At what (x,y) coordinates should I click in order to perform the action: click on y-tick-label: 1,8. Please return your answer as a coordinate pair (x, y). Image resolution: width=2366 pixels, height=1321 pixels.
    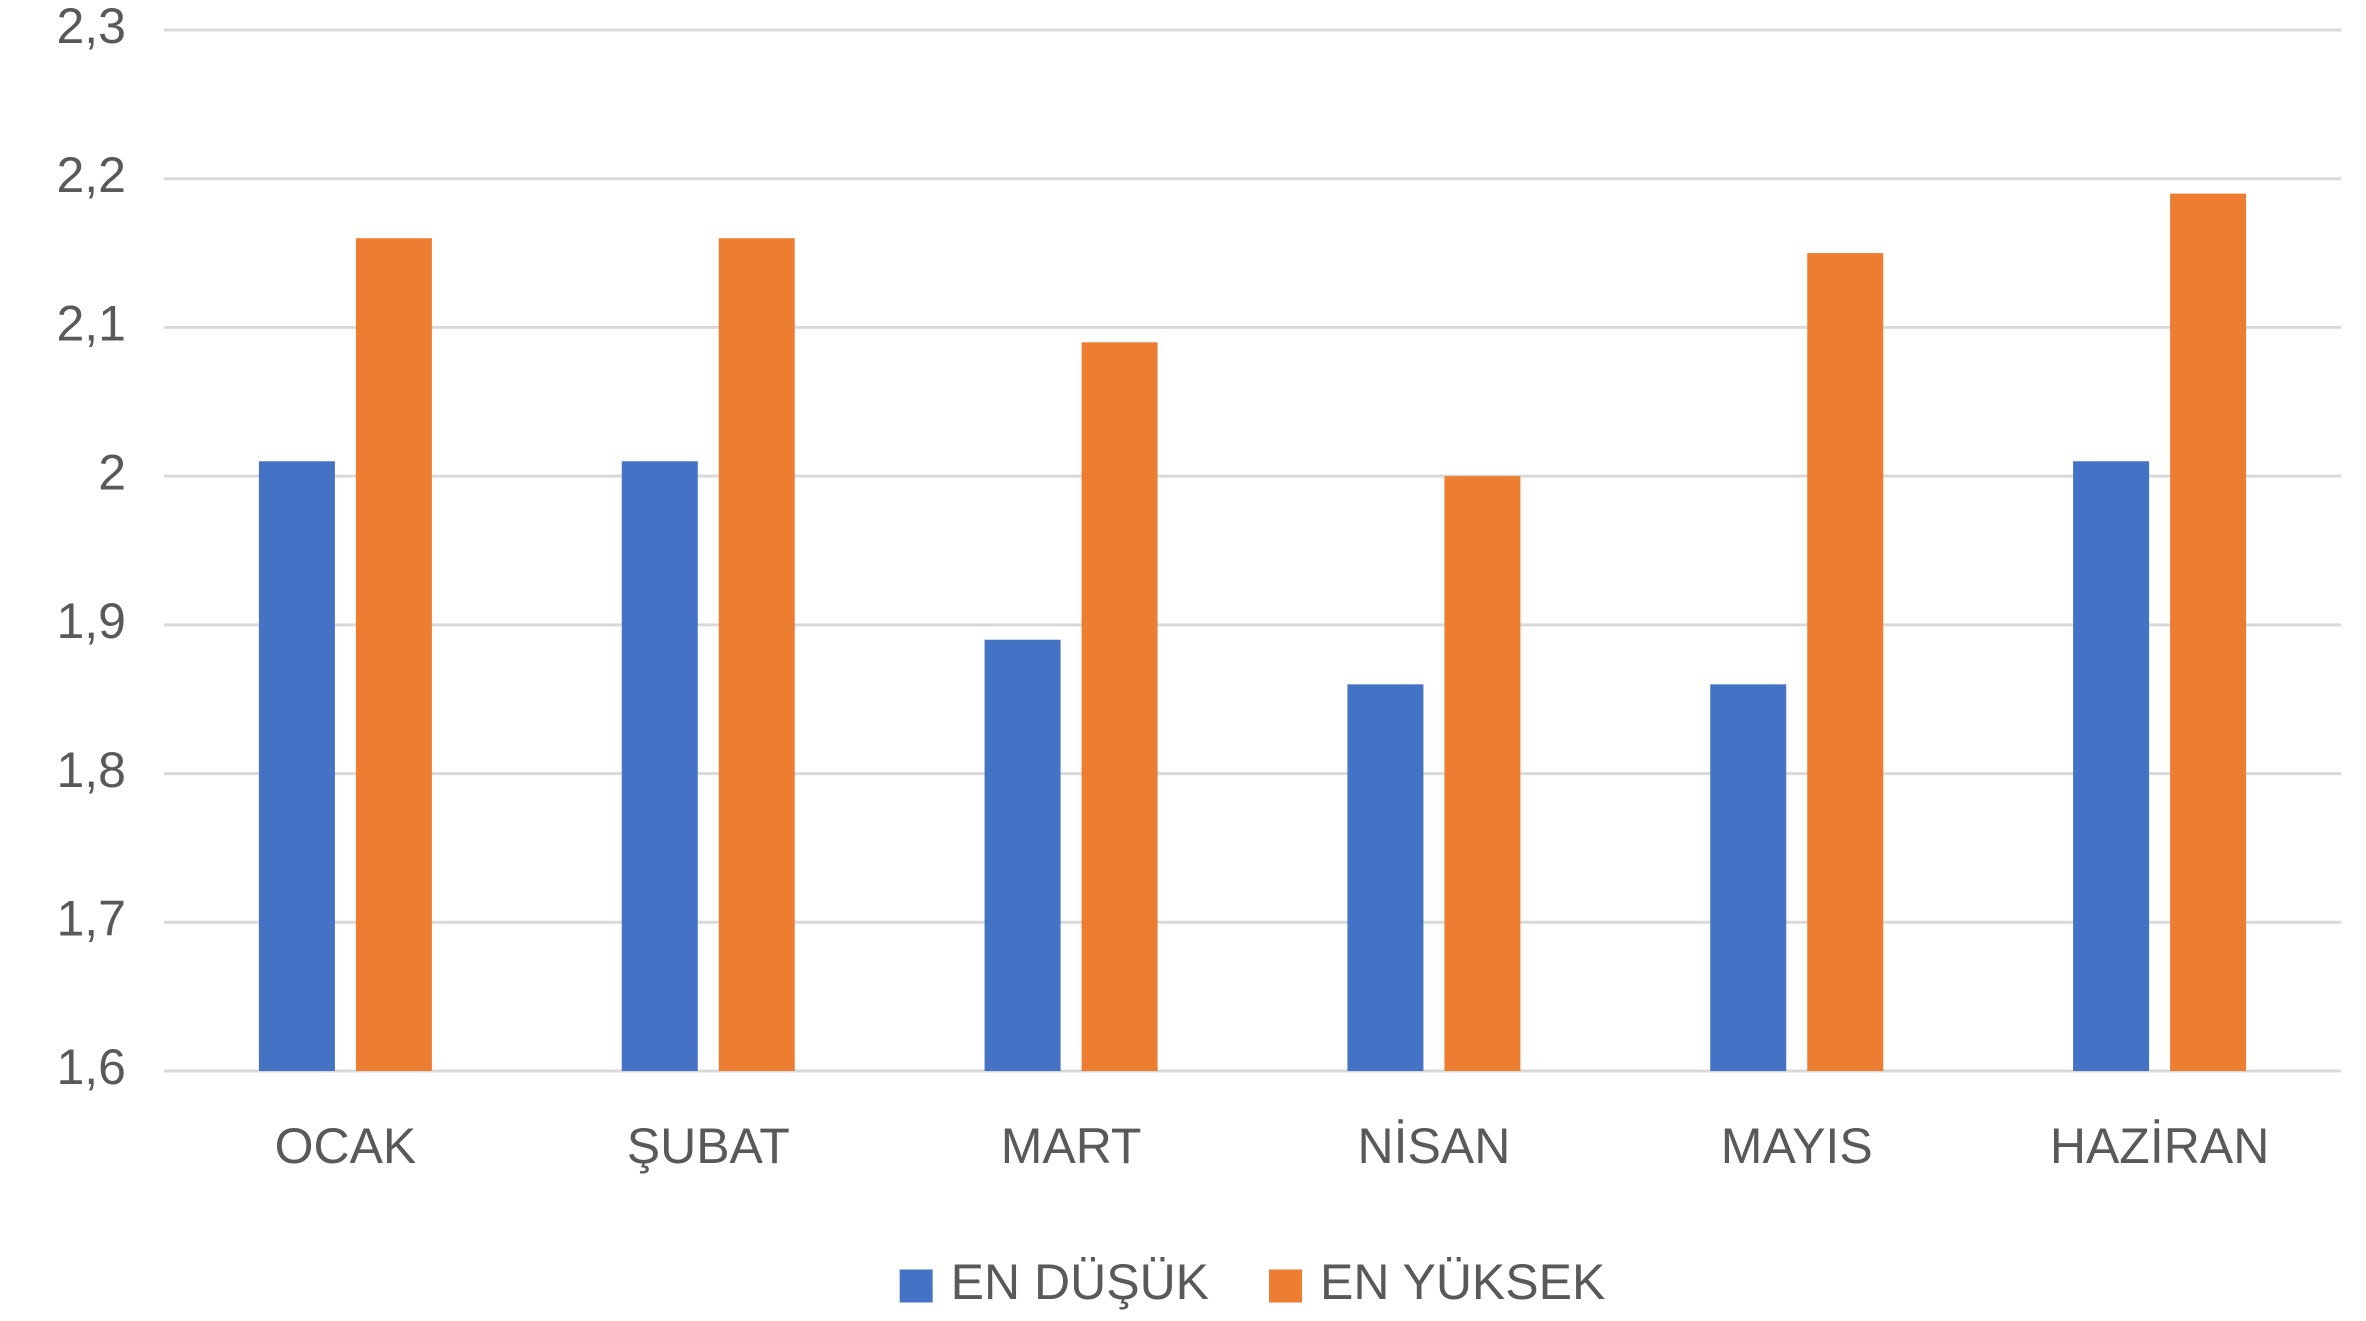
    Looking at the image, I should click on (91, 770).